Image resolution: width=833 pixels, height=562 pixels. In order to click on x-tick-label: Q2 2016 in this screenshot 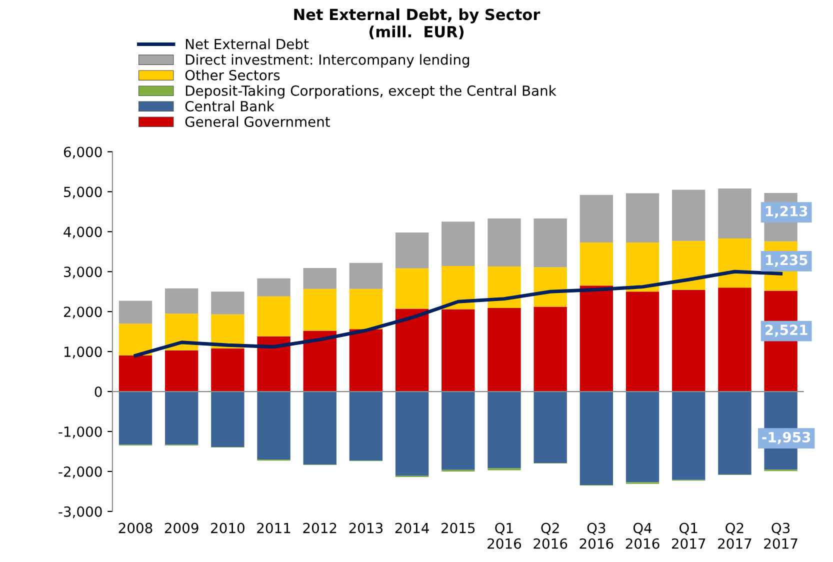, I will do `click(551, 535)`.